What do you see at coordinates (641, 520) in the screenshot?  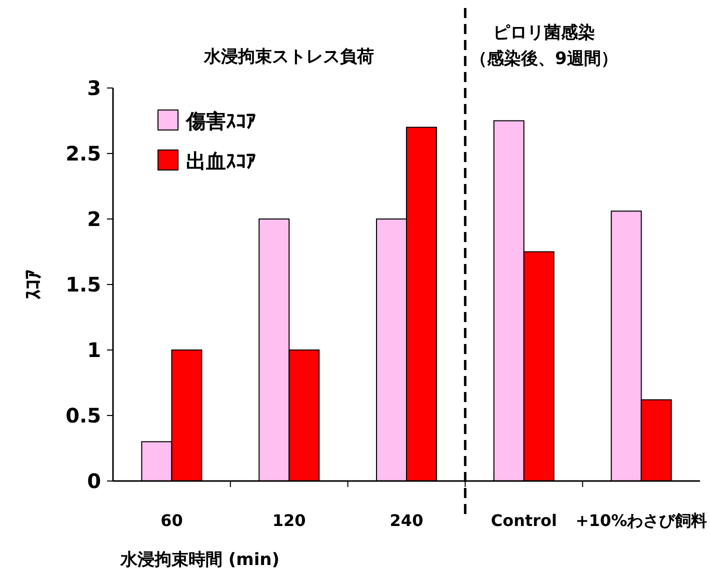 I see `x-tick-label: +10%わさび飼料` at bounding box center [641, 520].